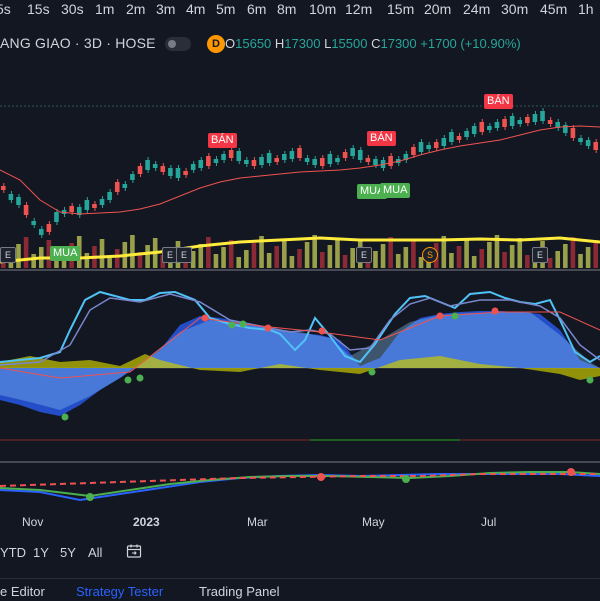 This screenshot has height=601, width=600. What do you see at coordinates (41, 552) in the screenshot?
I see `range-1y-button: 1Y` at bounding box center [41, 552].